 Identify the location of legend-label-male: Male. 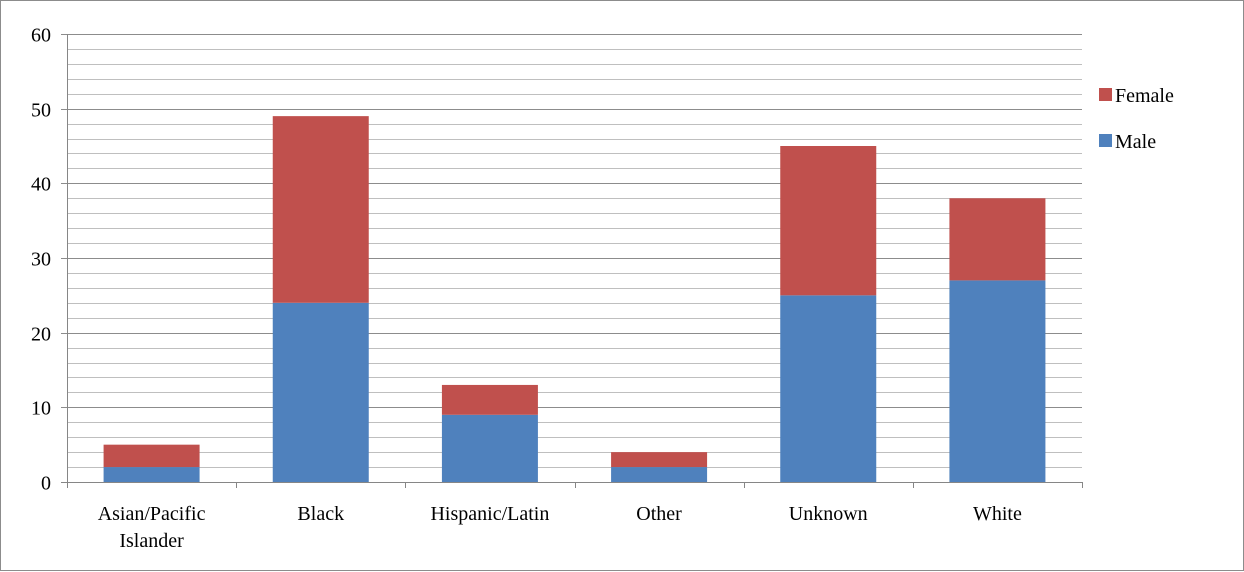
(1135, 142).